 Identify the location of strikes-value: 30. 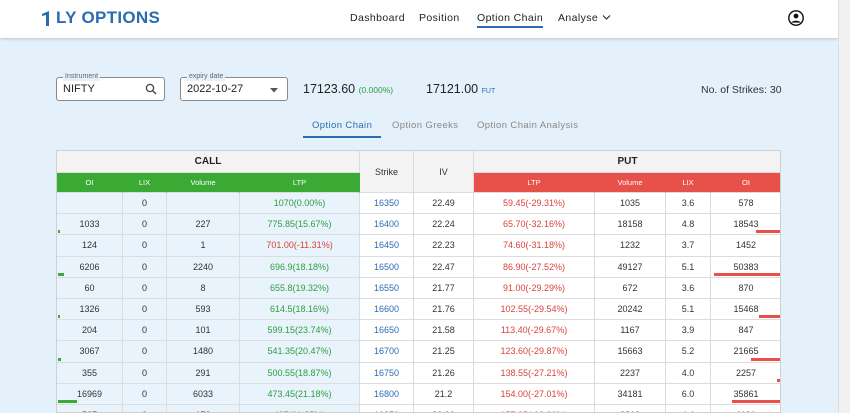
(775, 90).